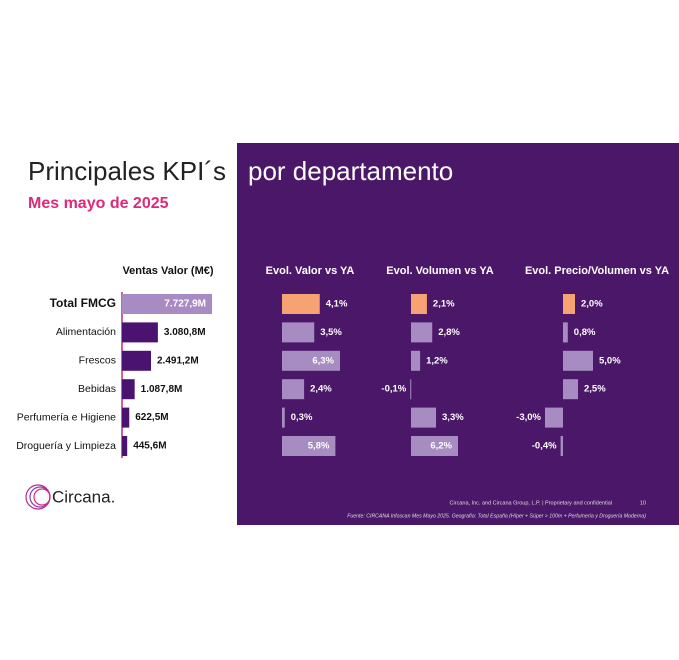 This screenshot has height=660, width=679. Describe the element at coordinates (453, 417) in the screenshot. I see `value-label: 3,3%` at that location.